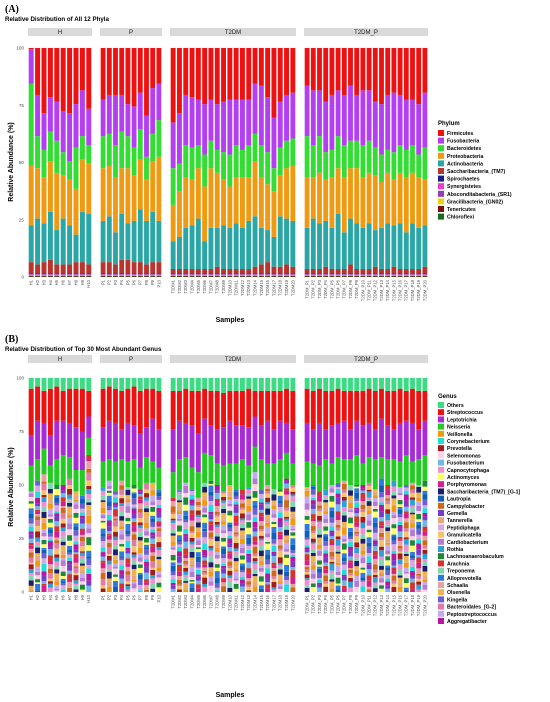 The image size is (550, 702). What do you see at coordinates (11, 161) in the screenshot?
I see `panel-a-ylabel: Relative Abundance (%)` at bounding box center [11, 161].